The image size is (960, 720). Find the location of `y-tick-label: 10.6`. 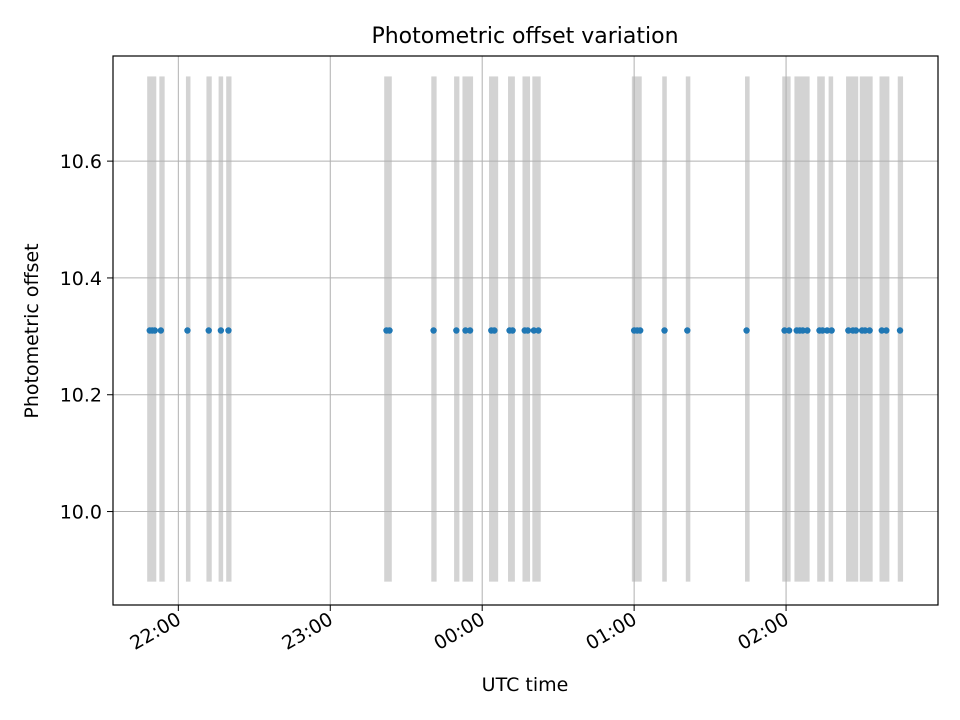

y-tick-label: 10.6 is located at coordinates (81, 162).